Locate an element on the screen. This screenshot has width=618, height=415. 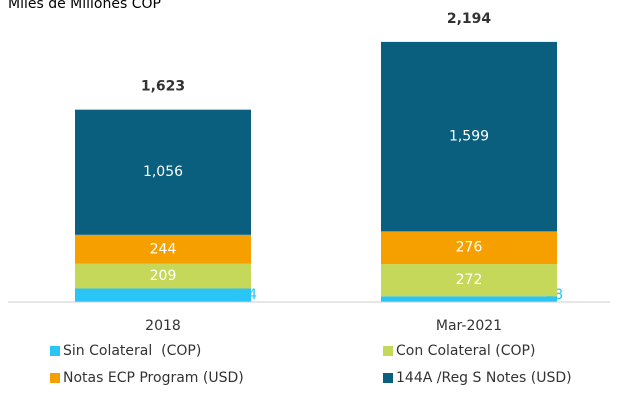
data-label: 209 is located at coordinates (163, 276).